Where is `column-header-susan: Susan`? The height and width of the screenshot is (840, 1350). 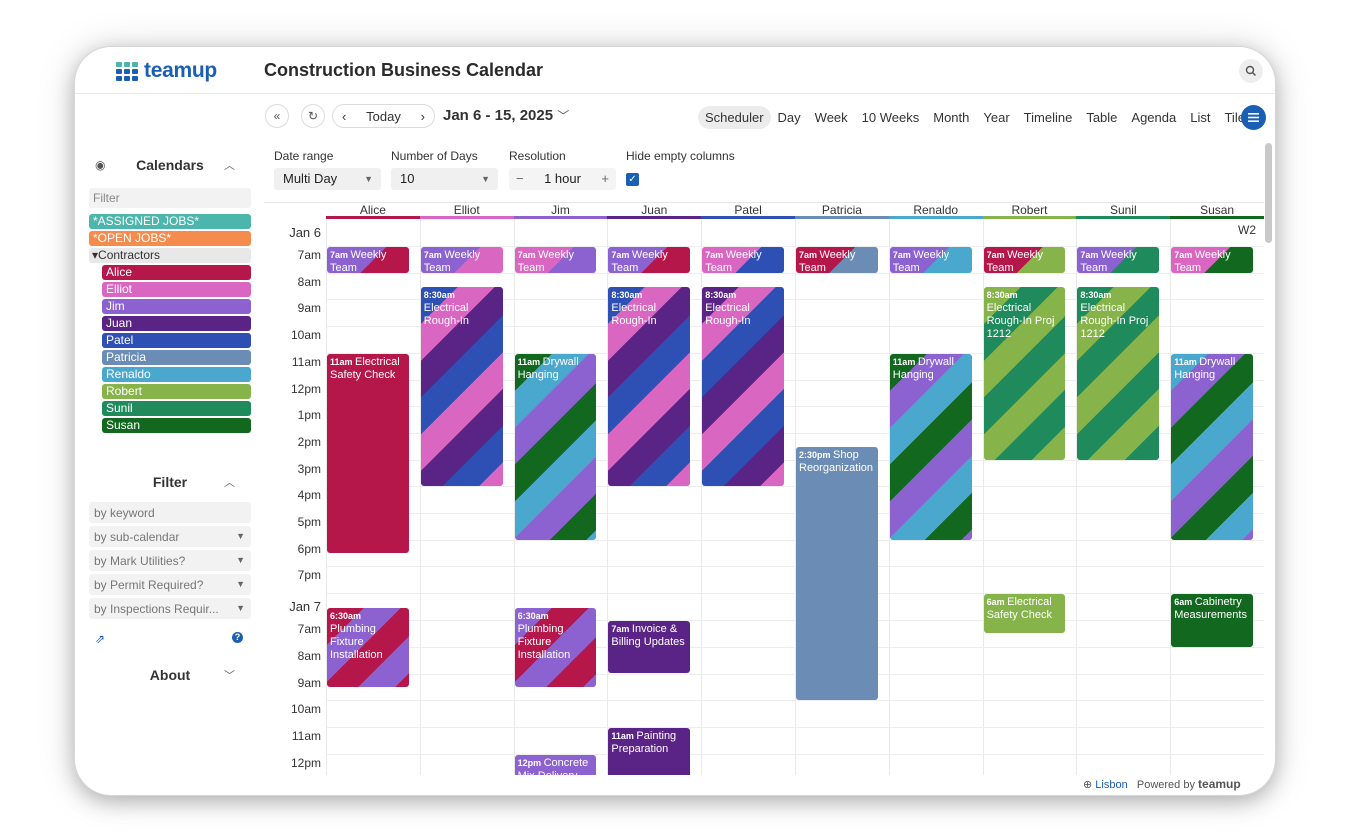
column-header-susan: Susan is located at coordinates (1217, 211).